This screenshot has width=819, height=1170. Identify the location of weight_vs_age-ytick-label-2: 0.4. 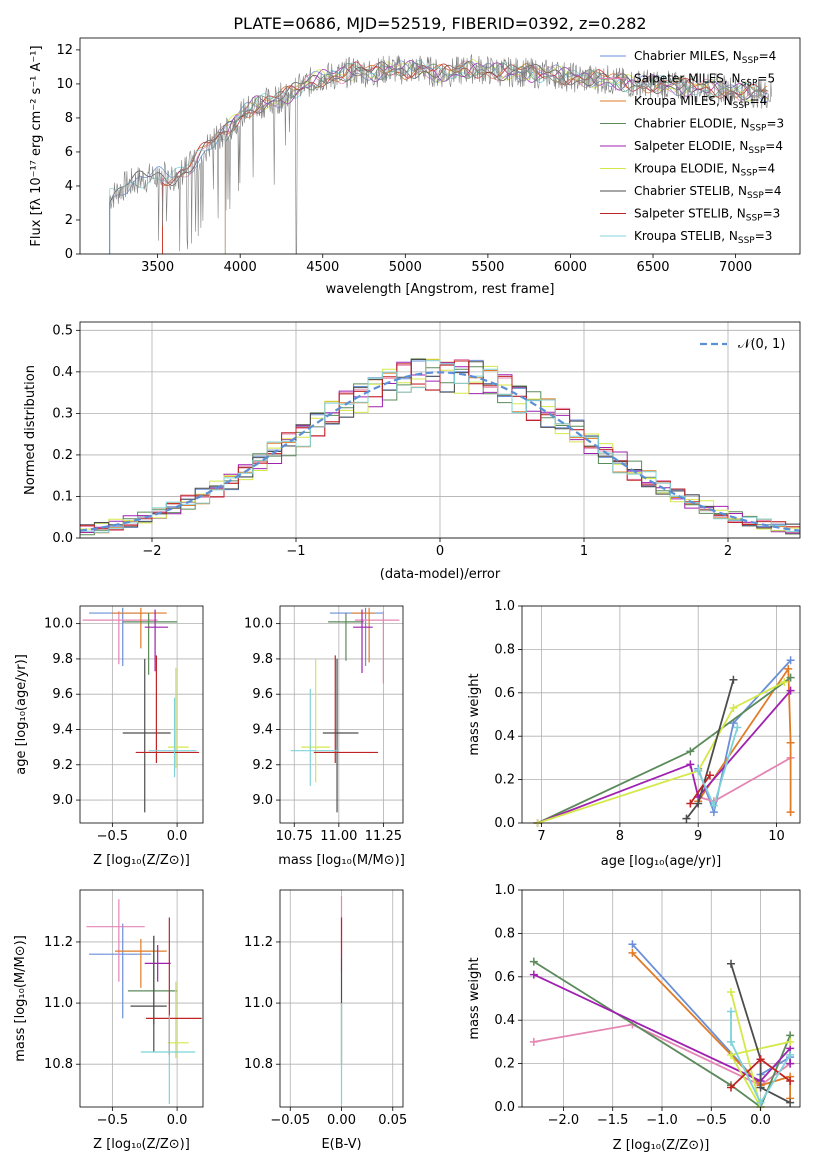
(504, 736).